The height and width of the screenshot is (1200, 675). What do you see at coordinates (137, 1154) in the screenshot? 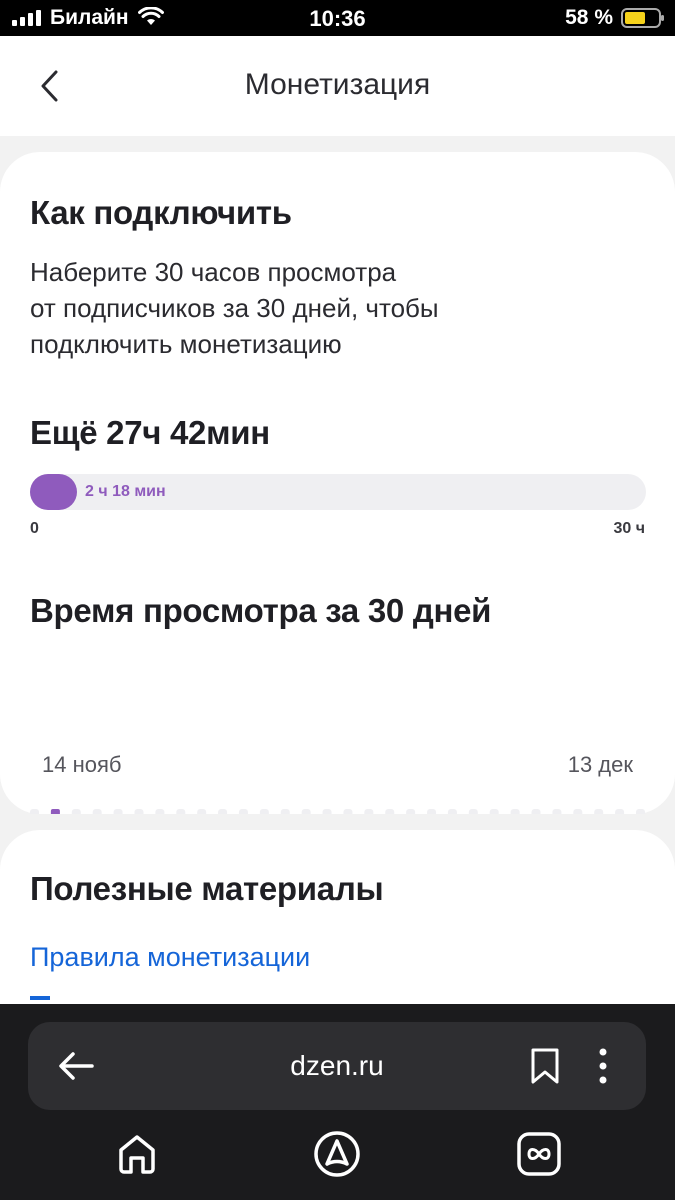
I see `home-icon` at bounding box center [137, 1154].